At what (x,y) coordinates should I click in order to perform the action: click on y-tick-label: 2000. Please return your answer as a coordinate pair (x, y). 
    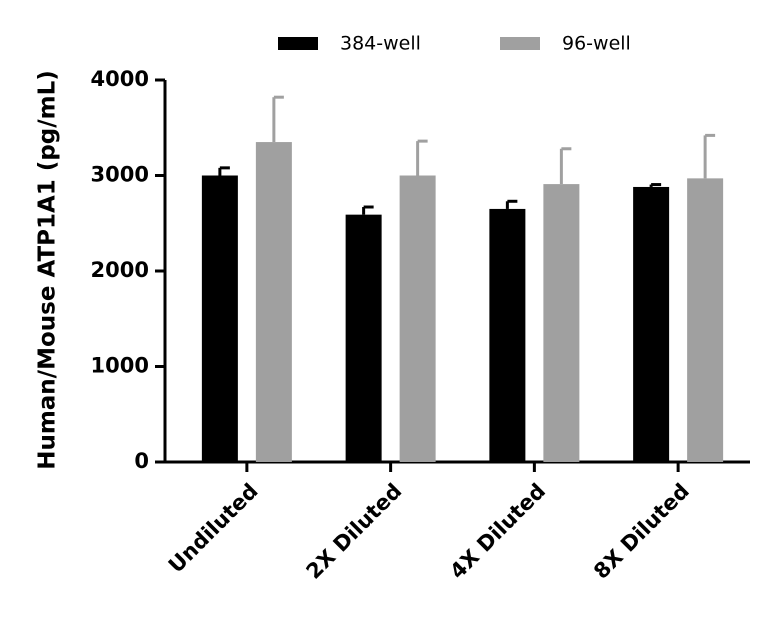
    Looking at the image, I should click on (120, 270).